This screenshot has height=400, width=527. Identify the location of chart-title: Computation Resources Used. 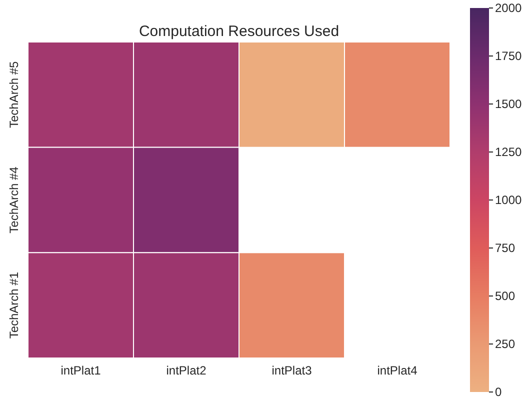
(239, 31).